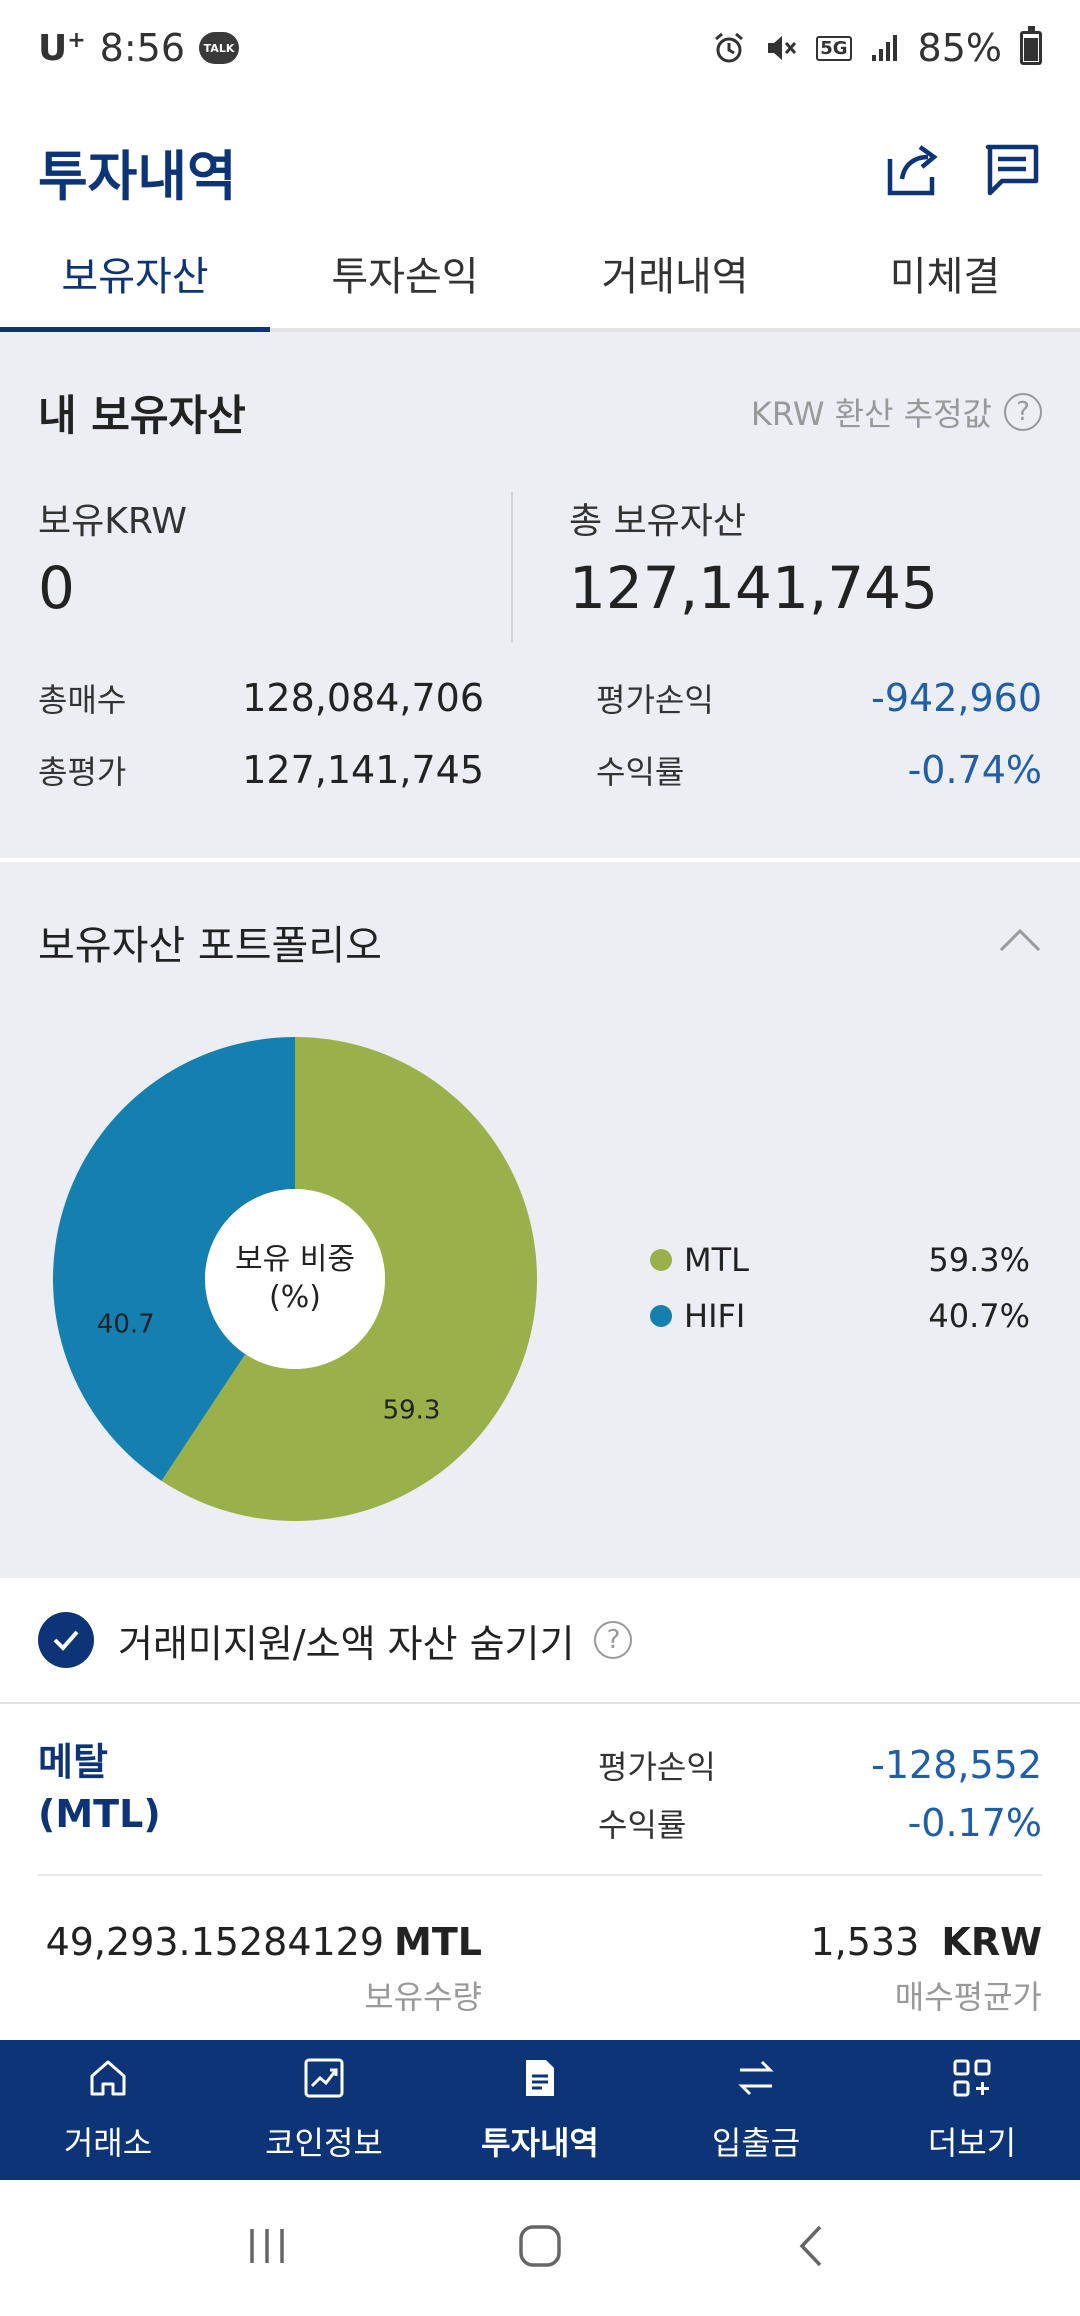 This screenshot has width=1080, height=2316. I want to click on pnl-value: -942,960, so click(956, 698).